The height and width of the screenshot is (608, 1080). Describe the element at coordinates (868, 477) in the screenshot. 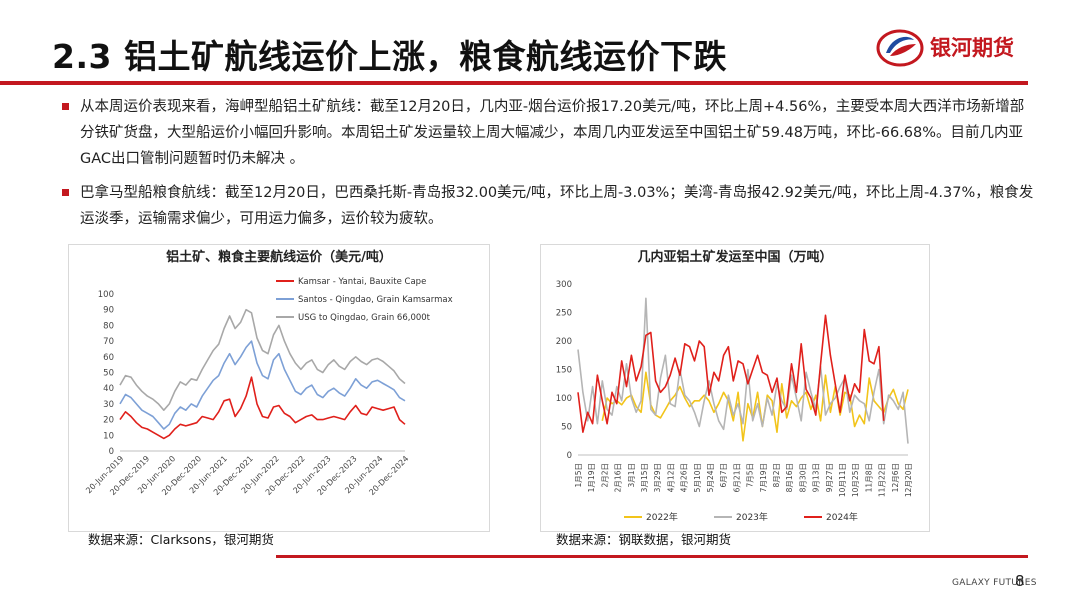

I see `x-tick-label: 11月8日` at that location.